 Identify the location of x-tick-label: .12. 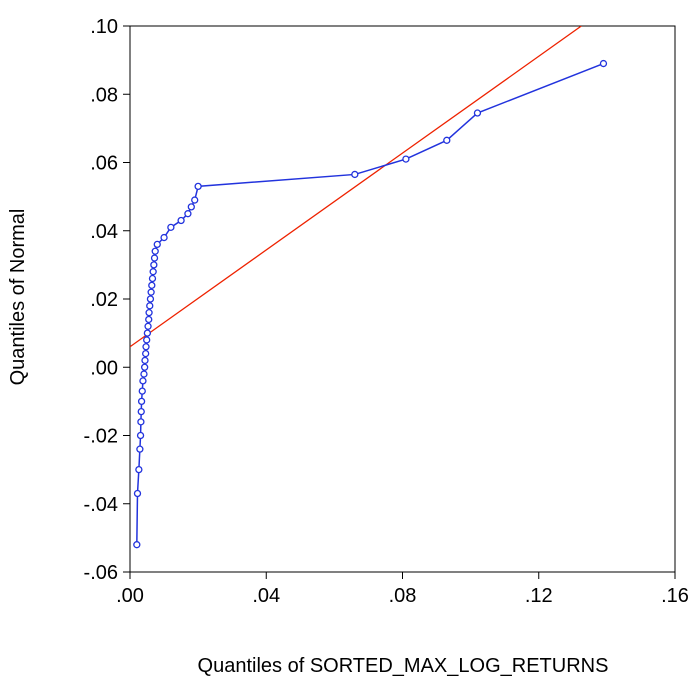
(539, 596).